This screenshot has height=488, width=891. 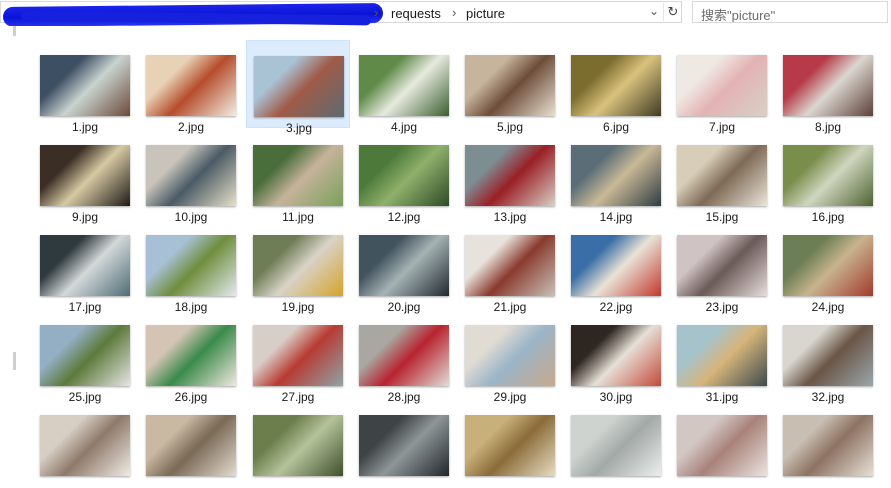 What do you see at coordinates (654, 11) in the screenshot?
I see `address-dropdown-chevron-icon: ⌄` at bounding box center [654, 11].